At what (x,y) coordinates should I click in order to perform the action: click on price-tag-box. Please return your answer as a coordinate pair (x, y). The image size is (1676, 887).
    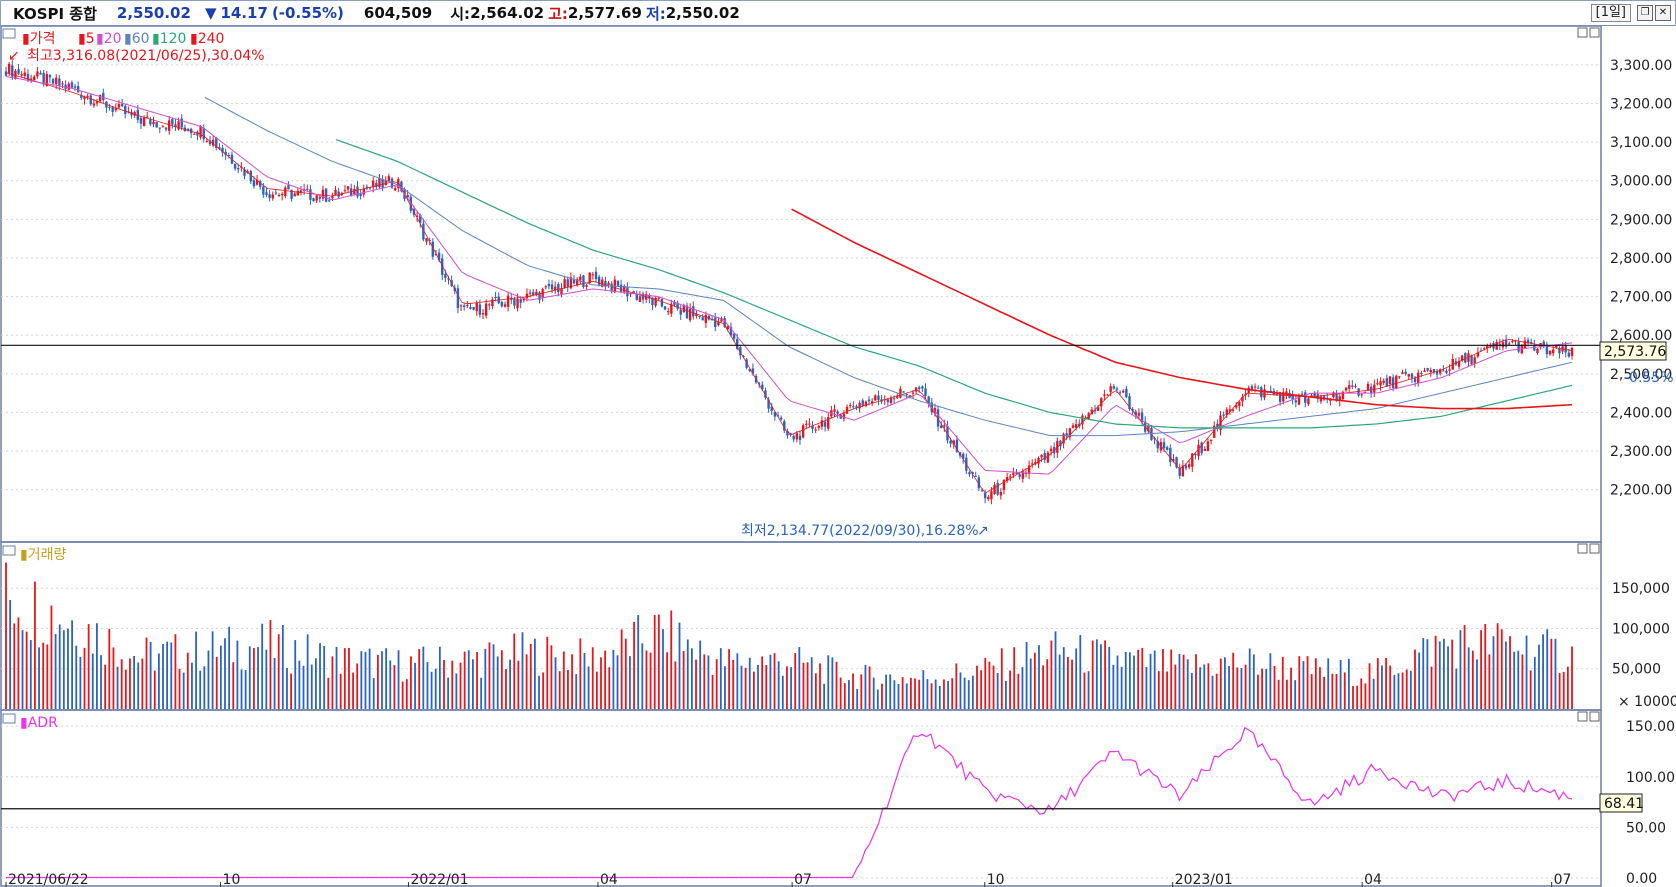
    Looking at the image, I should click on (1633, 351).